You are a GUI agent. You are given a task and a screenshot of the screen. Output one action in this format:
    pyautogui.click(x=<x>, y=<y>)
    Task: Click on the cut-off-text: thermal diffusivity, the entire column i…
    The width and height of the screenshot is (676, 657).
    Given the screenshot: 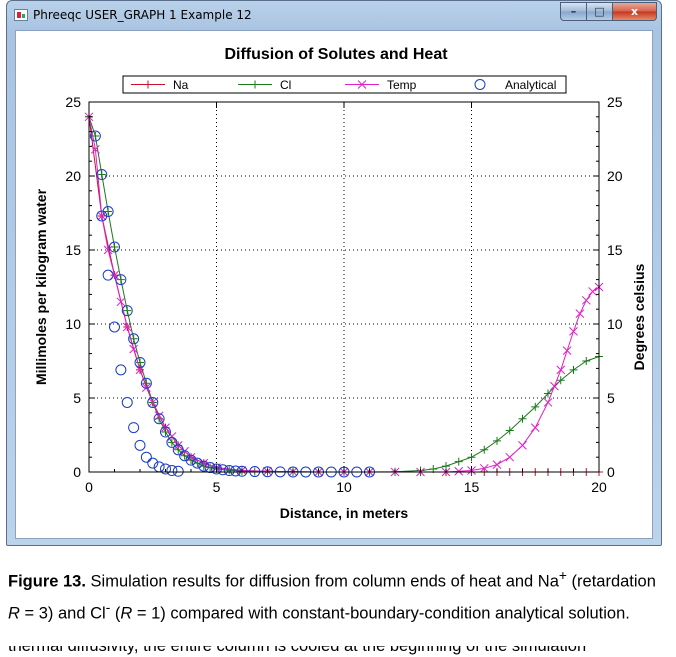 What is the action you would take?
    pyautogui.click(x=338, y=651)
    